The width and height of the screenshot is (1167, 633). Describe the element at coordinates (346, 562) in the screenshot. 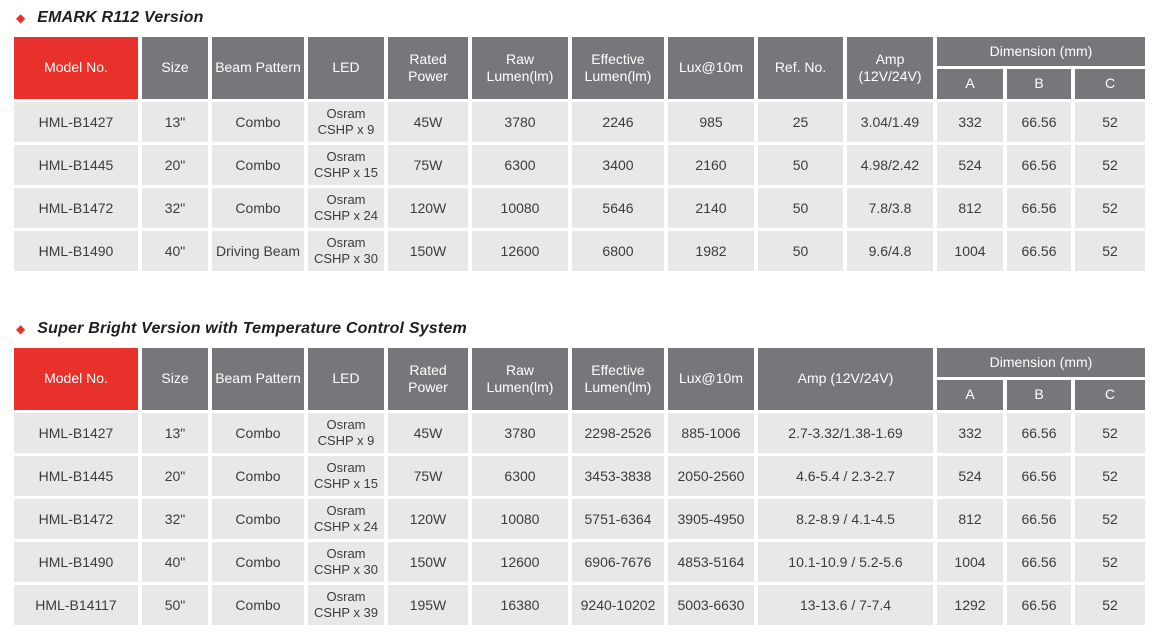

I see `table-cell: Osram CSHP x 30` at that location.